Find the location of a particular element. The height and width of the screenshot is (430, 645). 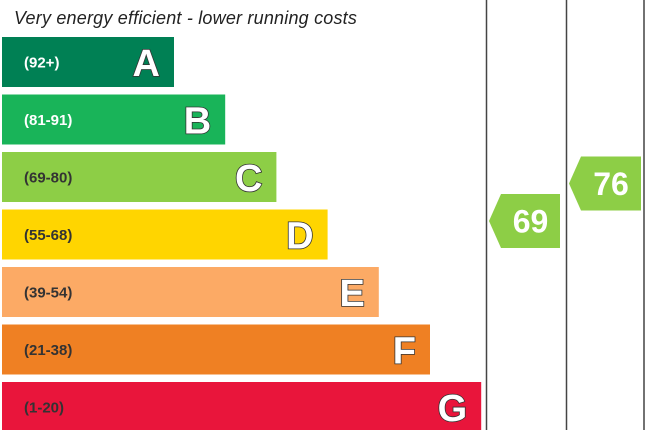

band-range-b: (81-91) is located at coordinates (48, 120).